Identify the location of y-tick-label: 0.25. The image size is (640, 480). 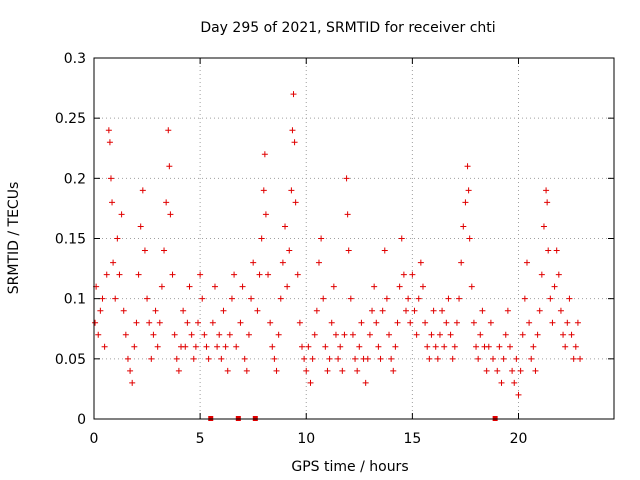
(70, 119).